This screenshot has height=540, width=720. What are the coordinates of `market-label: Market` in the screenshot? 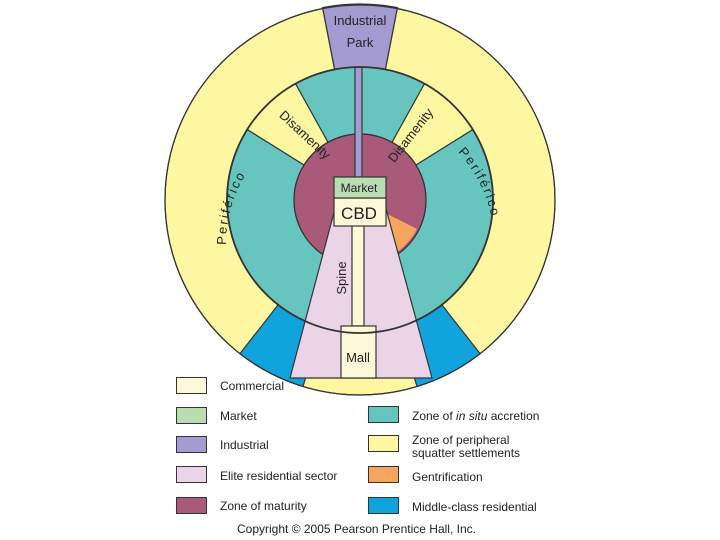 It's located at (359, 188).